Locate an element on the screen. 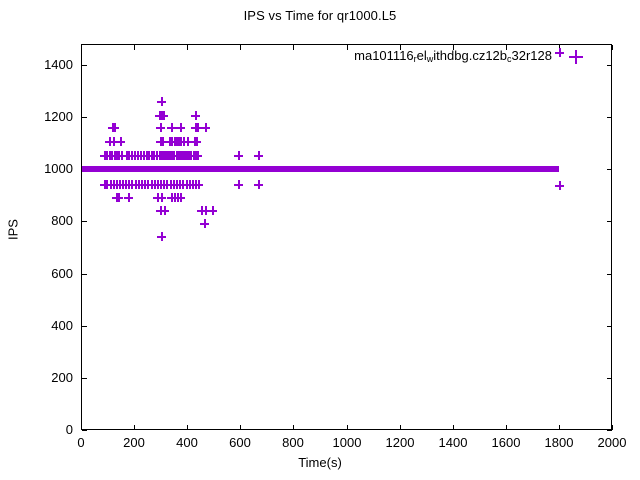 The width and height of the screenshot is (640, 480). legend-entry-label: ma101116relwithdbg.cz12bc32r128 is located at coordinates (453, 56).